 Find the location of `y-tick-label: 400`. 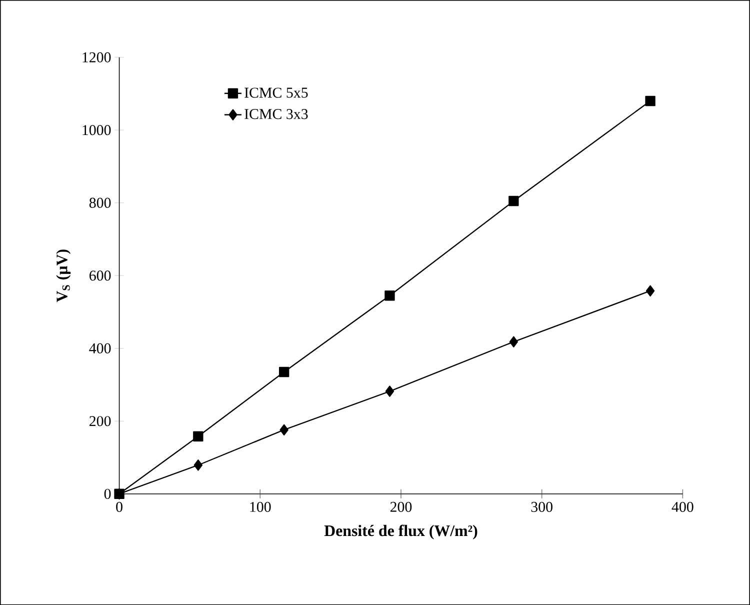

y-tick-label: 400 is located at coordinates (100, 348).